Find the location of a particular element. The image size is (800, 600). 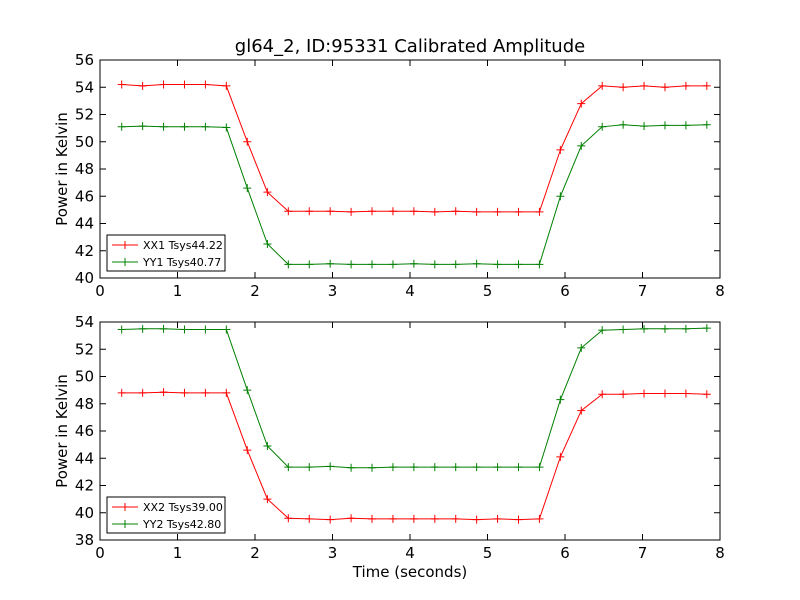

x-tick-label: 7 is located at coordinates (643, 553).